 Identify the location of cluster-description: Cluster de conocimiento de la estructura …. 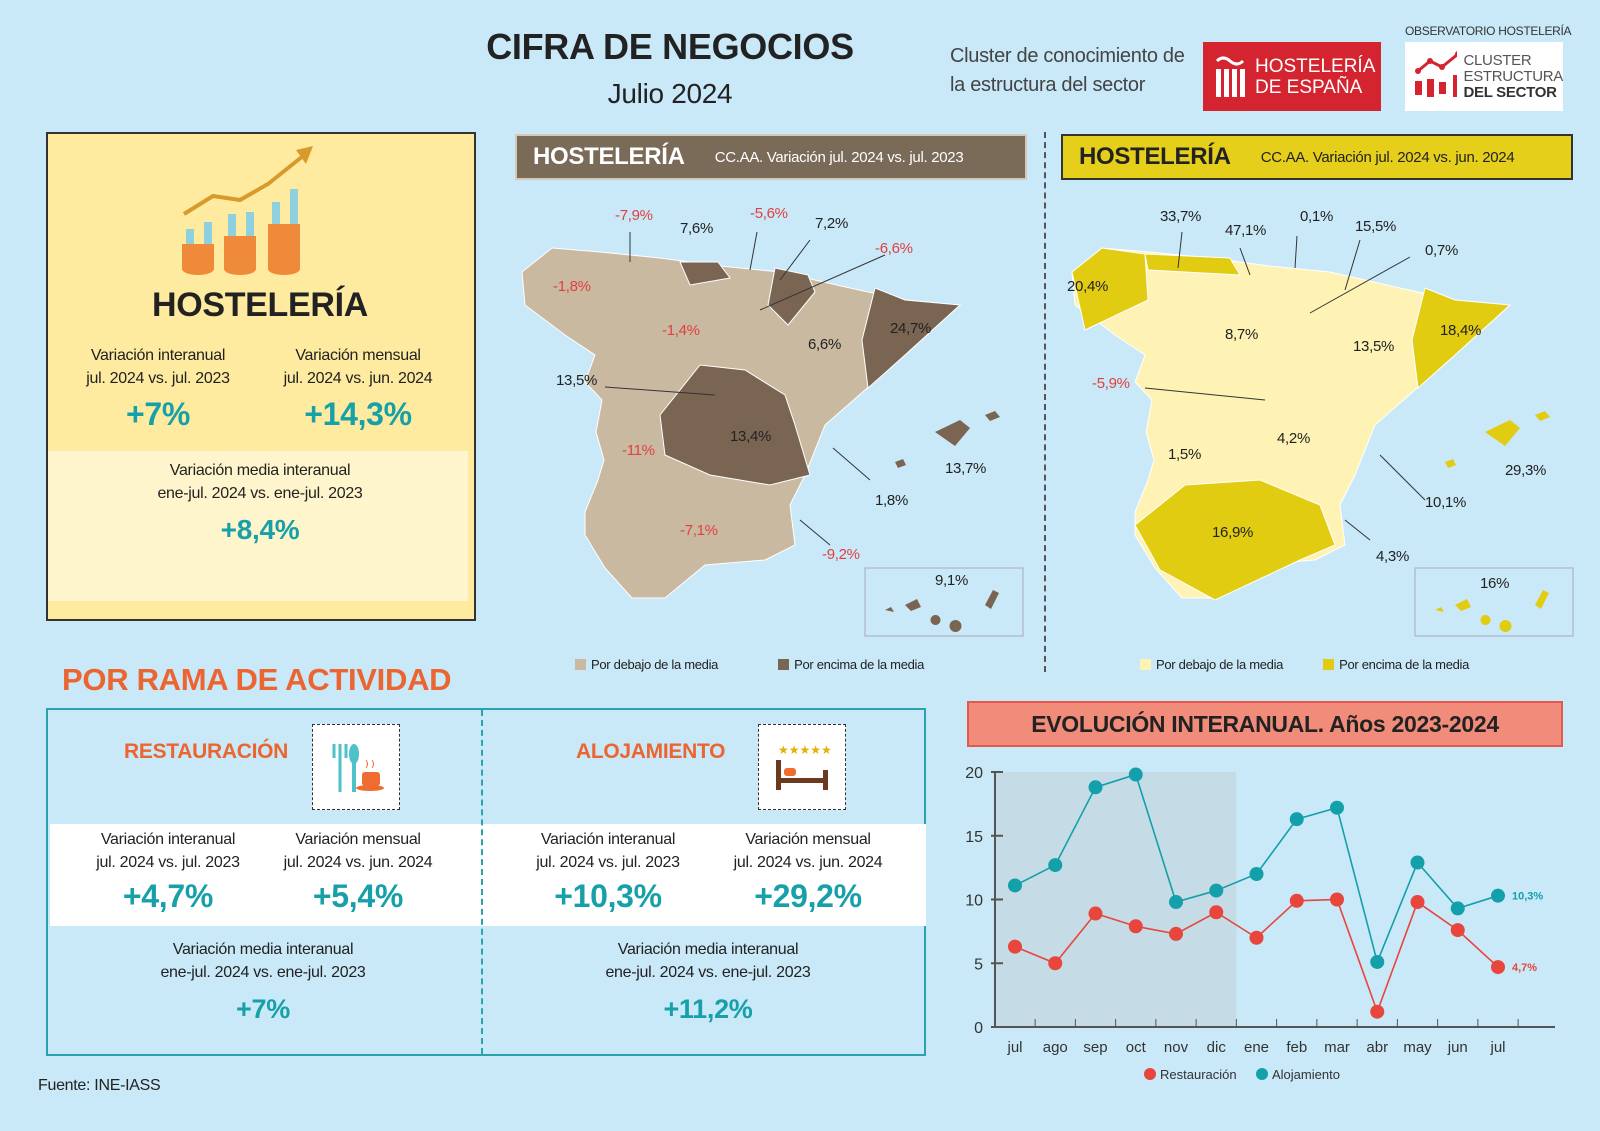
(1067, 71).